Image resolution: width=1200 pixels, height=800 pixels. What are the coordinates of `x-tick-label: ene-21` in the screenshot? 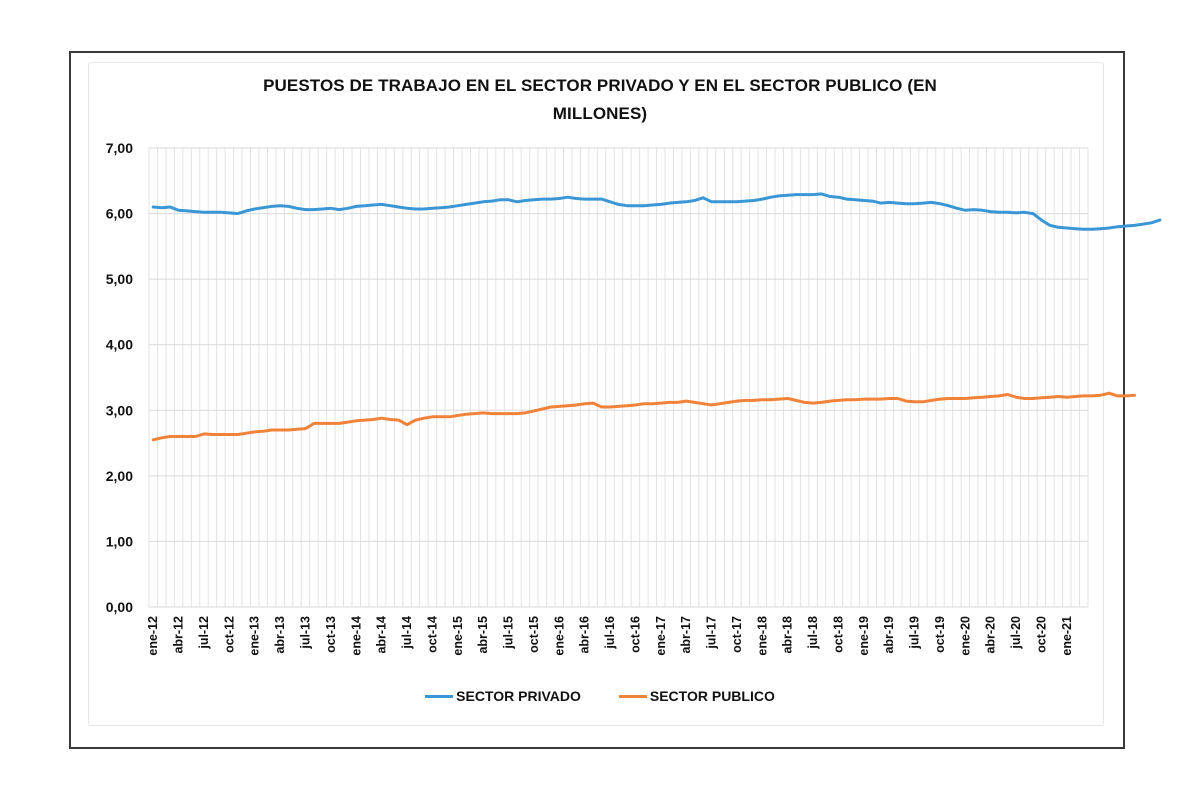 It's located at (1067, 636).